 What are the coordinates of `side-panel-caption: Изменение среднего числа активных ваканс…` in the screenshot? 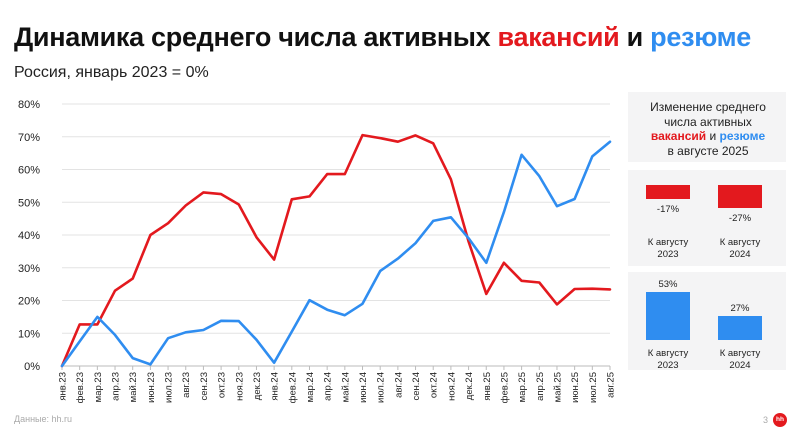 It's located at (708, 129).